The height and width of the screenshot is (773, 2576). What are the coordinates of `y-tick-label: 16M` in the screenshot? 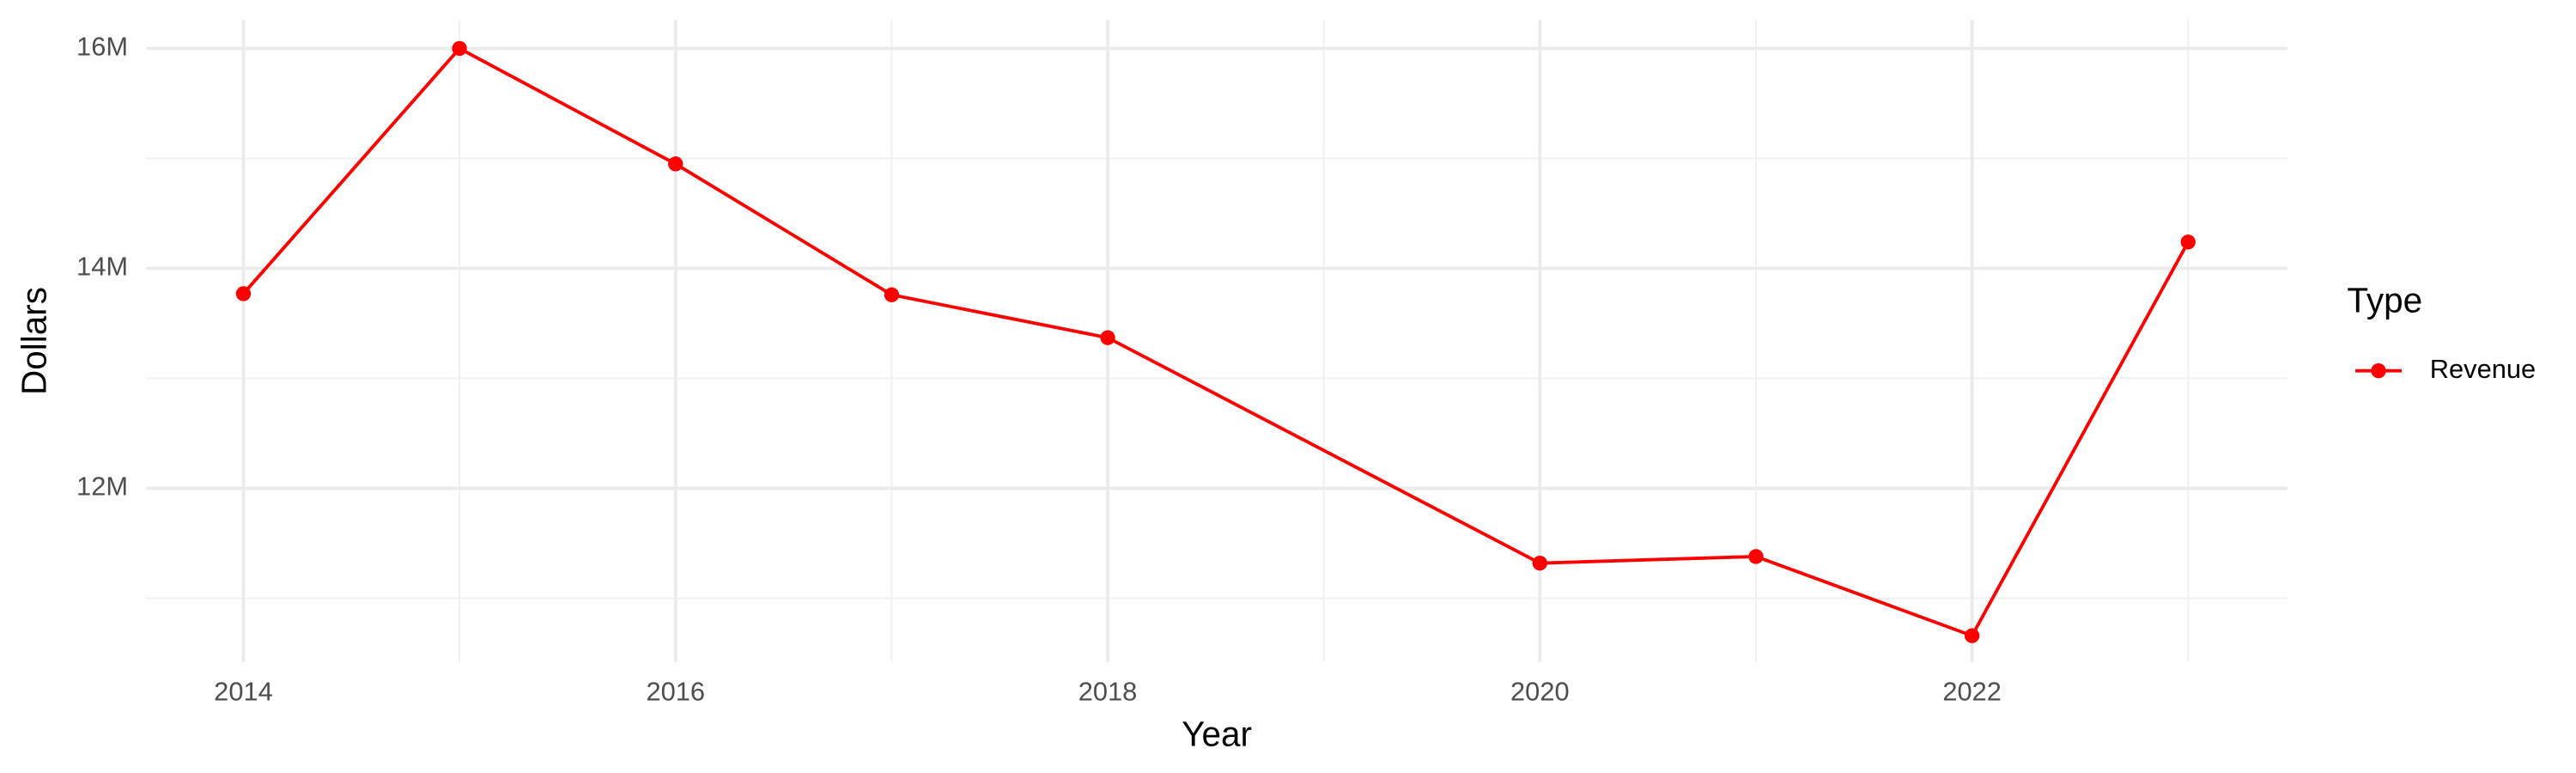 It's located at (102, 47).